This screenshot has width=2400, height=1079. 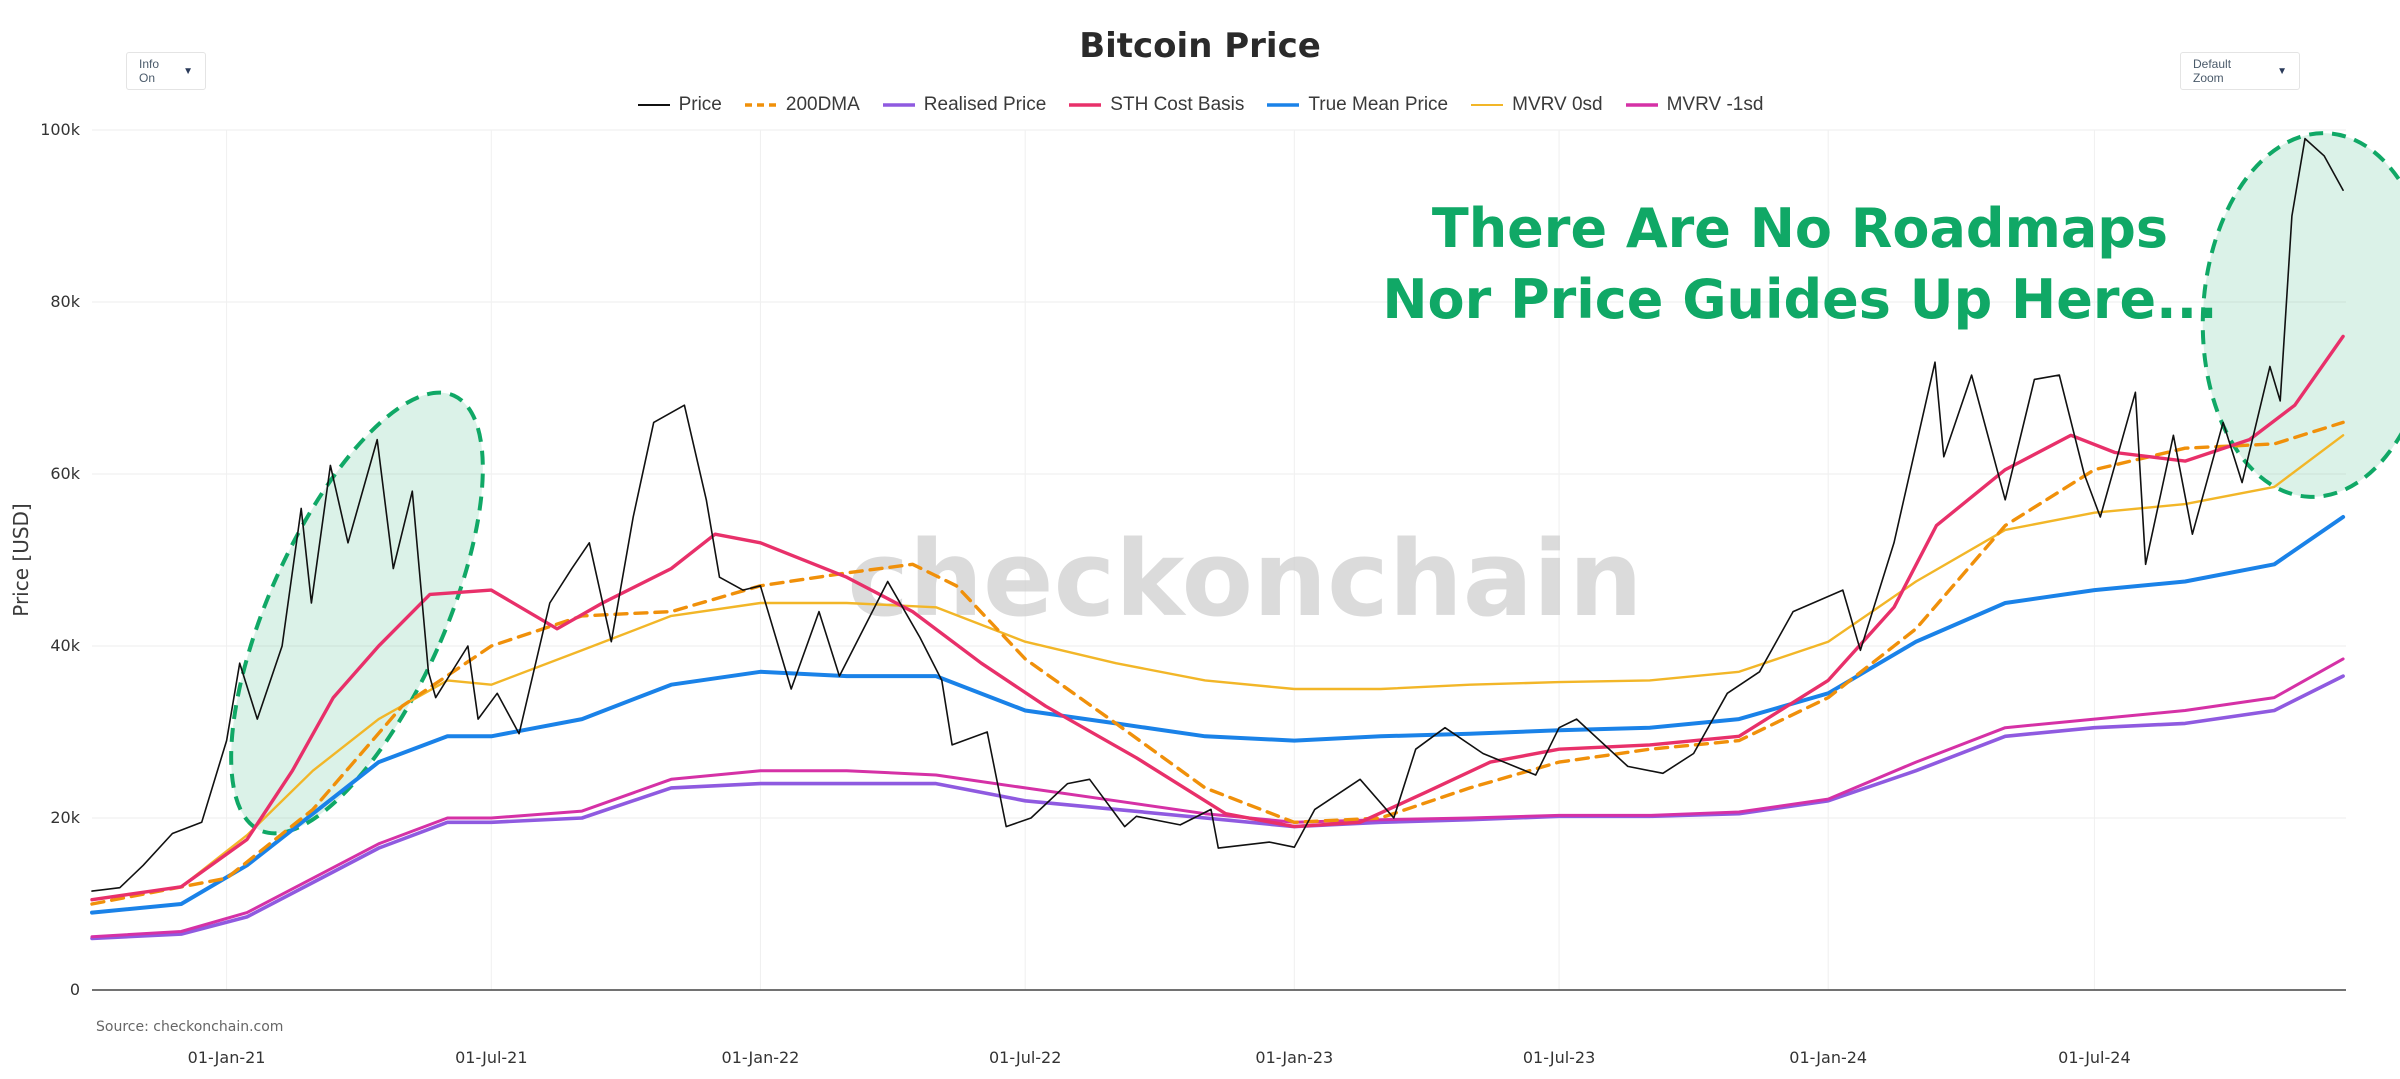 What do you see at coordinates (357, 613) in the screenshot?
I see `highlight-ellipse-2021` at bounding box center [357, 613].